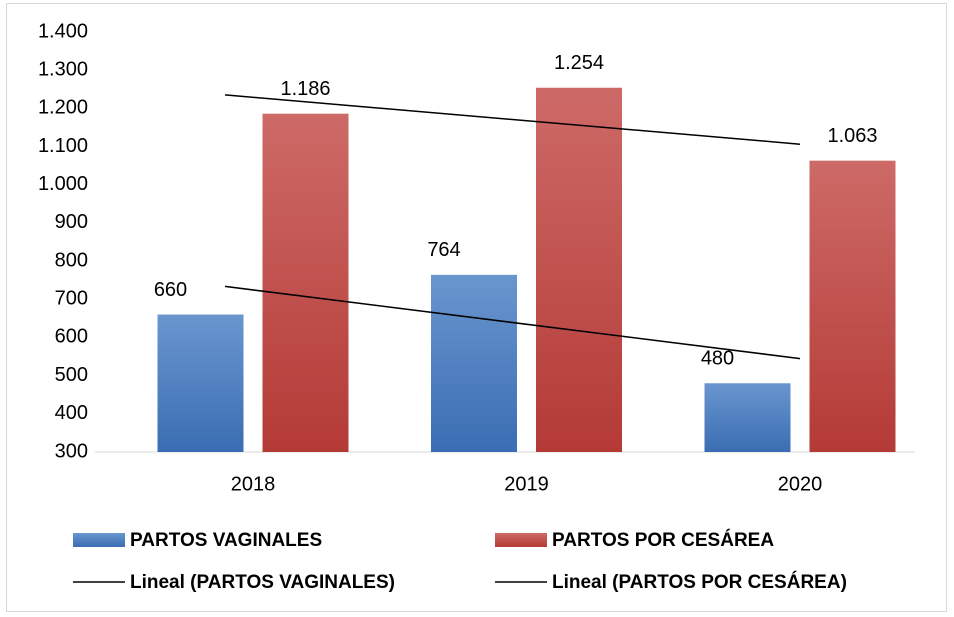  Describe the element at coordinates (305, 89) in the screenshot. I see `data-label: 1.186` at that location.